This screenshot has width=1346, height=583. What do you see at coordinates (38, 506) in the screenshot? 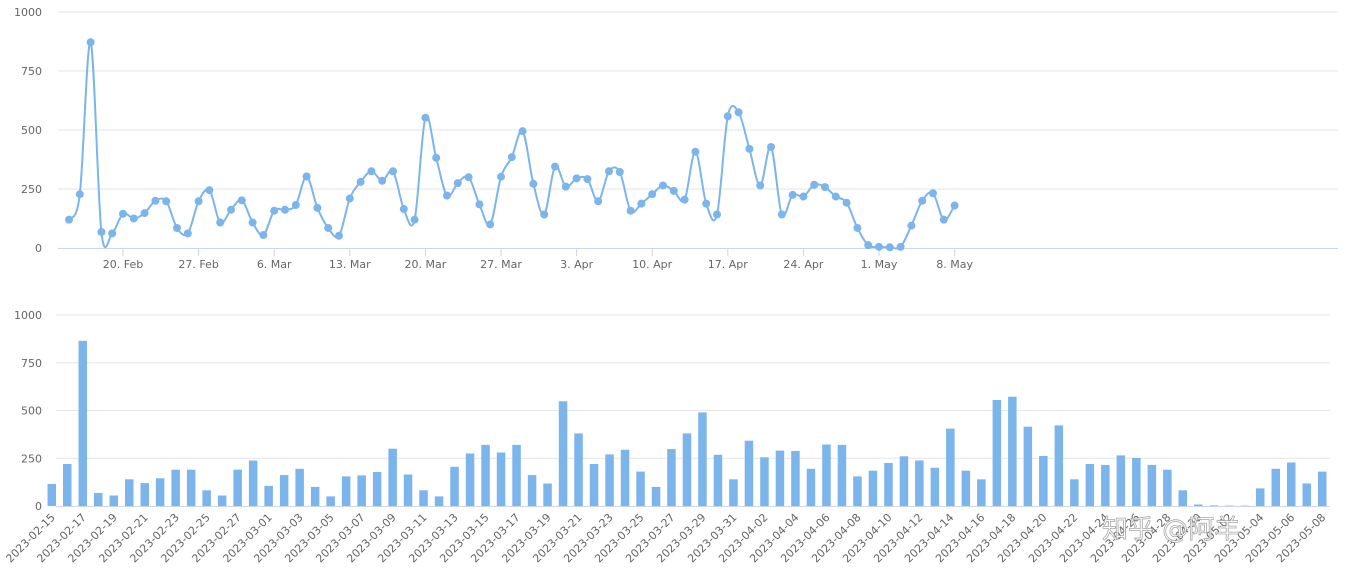
I see `bar-chart-y-tick-label: 0` at bounding box center [38, 506].